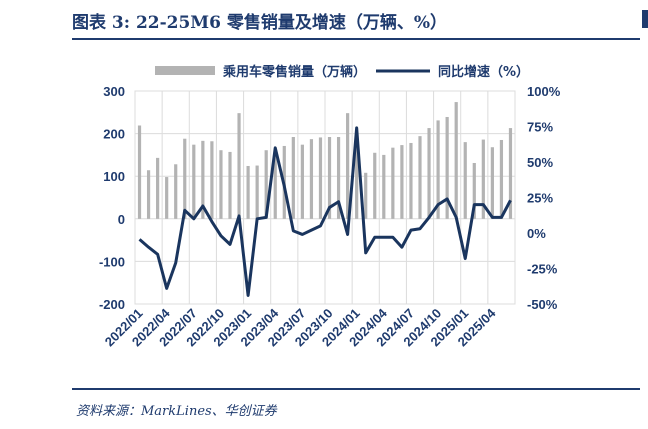  What do you see at coordinates (645, 19) in the screenshot?
I see `page-edge-mark` at bounding box center [645, 19].